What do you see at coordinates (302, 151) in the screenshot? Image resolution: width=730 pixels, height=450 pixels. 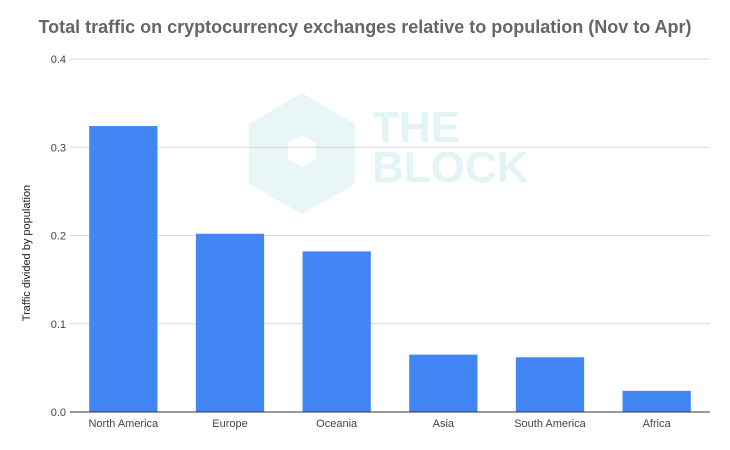 I see `watermark-hex-inner` at bounding box center [302, 151].